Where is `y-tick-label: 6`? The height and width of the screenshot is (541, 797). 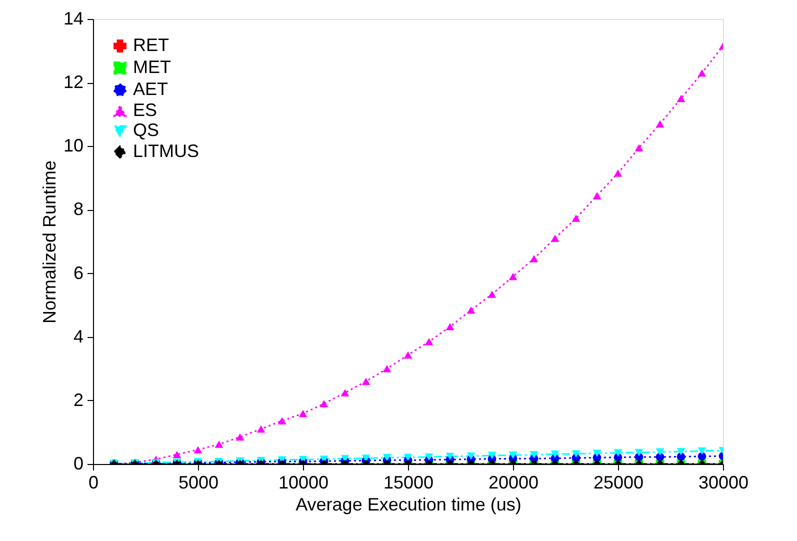
y-tick-label: 6 is located at coordinates (78, 272).